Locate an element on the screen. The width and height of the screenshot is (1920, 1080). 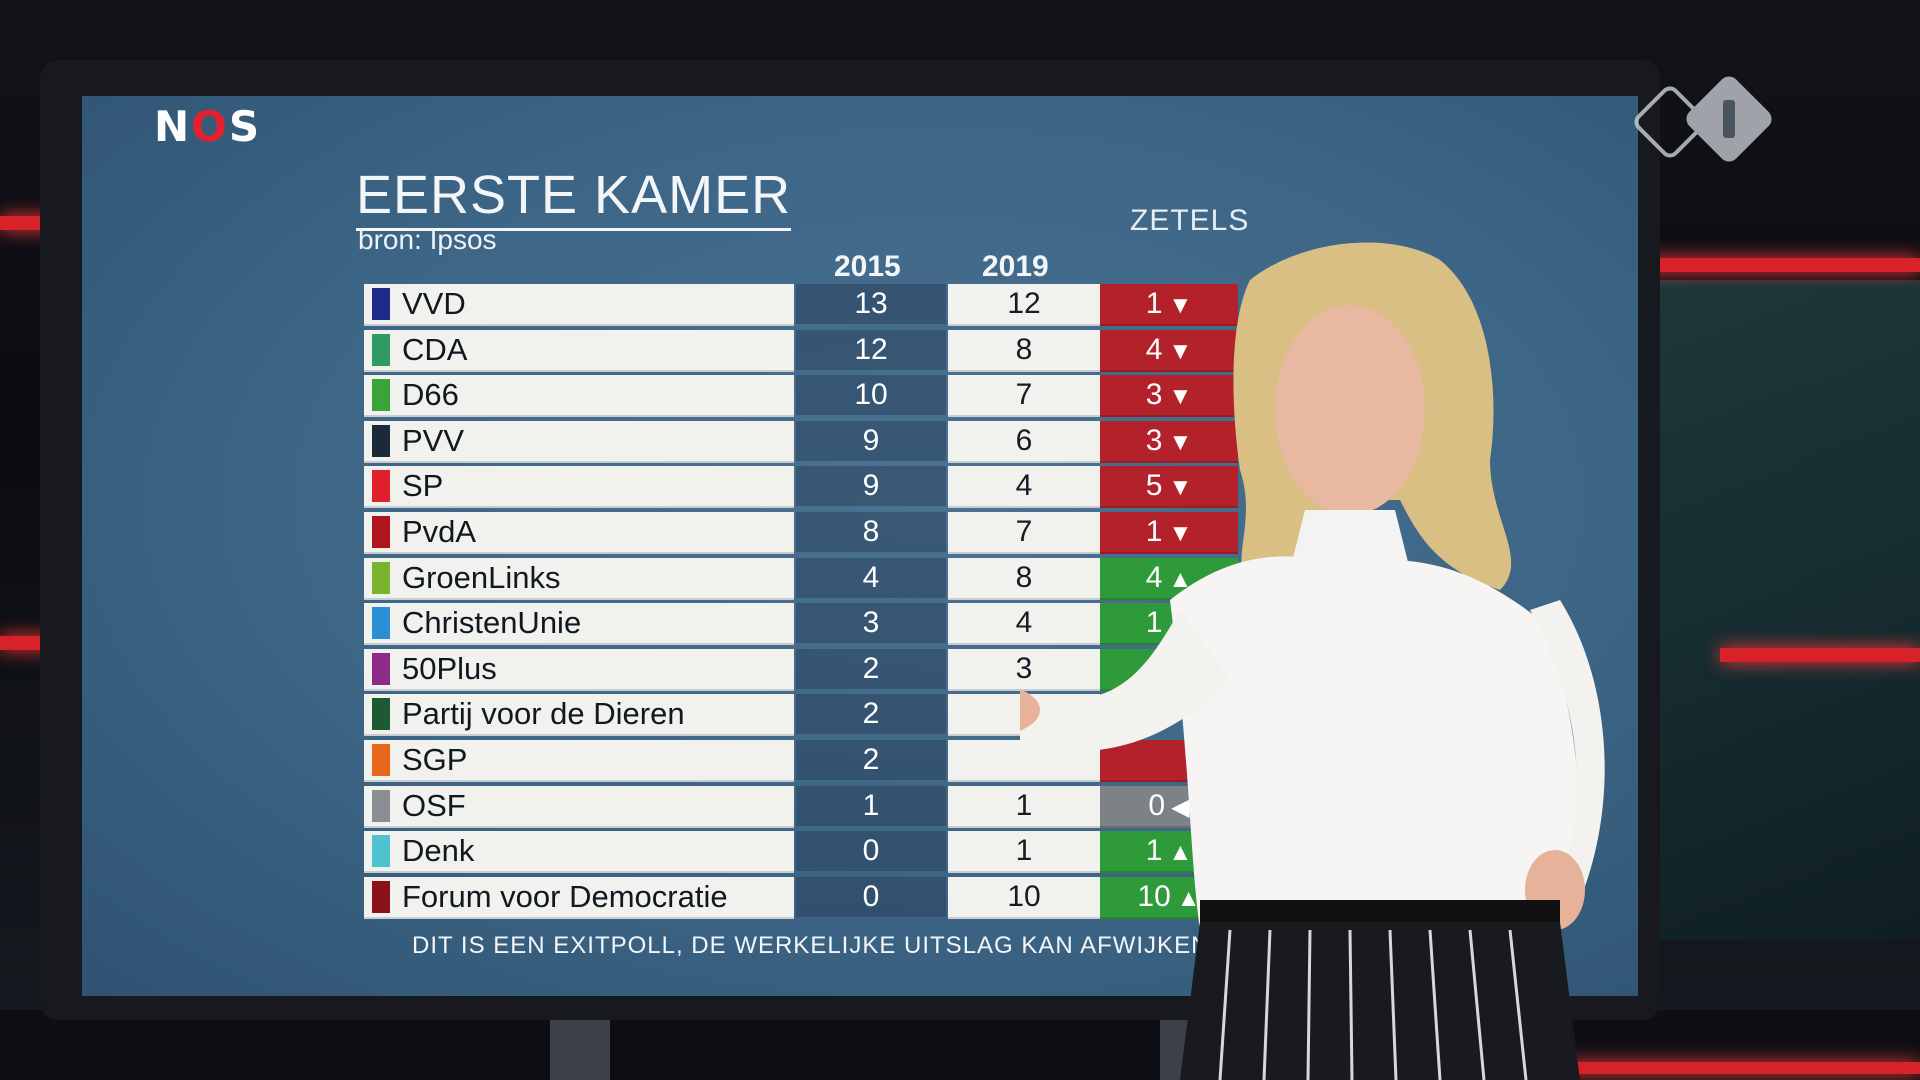
party-cell: Partij voor de Dieren is located at coordinates (579, 715).